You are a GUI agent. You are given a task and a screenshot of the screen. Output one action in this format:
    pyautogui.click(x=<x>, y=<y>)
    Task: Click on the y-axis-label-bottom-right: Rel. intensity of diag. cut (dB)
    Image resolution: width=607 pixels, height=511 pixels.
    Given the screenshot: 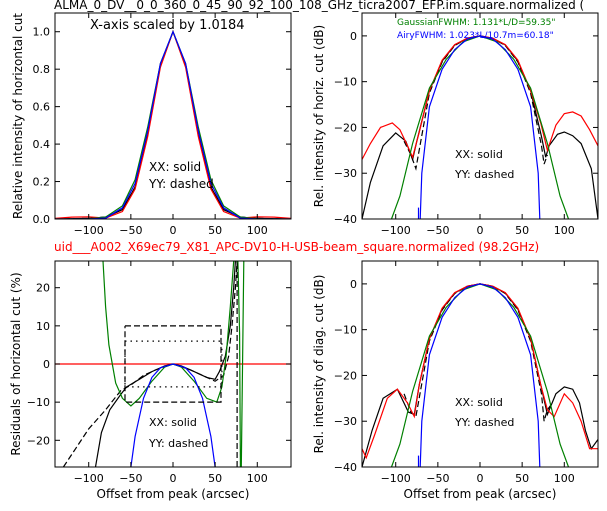 What is the action you would take?
    pyautogui.click(x=319, y=364)
    